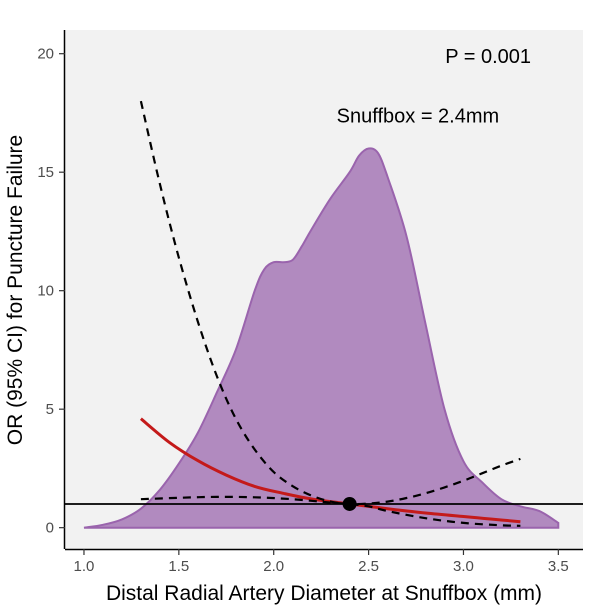 The height and width of the screenshot is (609, 591). What do you see at coordinates (178, 566) in the screenshot?
I see `x-tick-label: 1.5` at bounding box center [178, 566].